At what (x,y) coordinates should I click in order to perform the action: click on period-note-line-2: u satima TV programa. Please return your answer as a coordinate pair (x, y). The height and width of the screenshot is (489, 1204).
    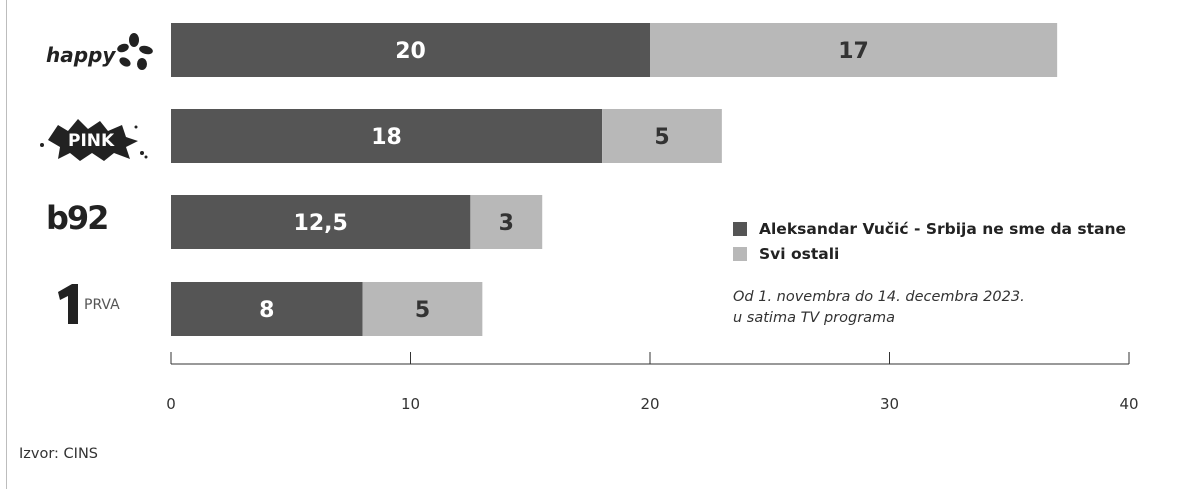
    Looking at the image, I should click on (814, 318).